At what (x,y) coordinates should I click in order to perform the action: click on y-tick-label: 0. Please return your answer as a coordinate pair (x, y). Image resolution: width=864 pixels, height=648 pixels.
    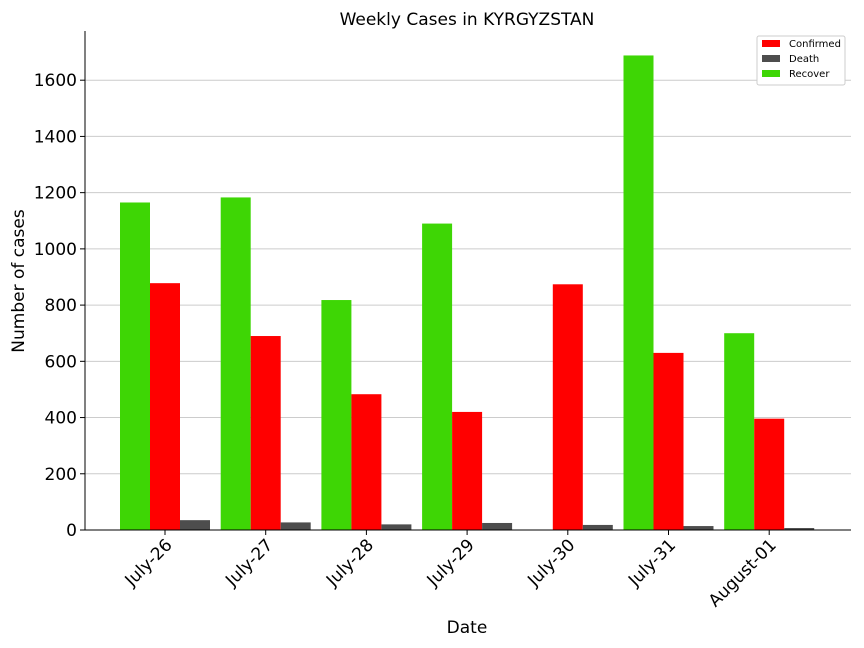
    Looking at the image, I should click on (71, 531).